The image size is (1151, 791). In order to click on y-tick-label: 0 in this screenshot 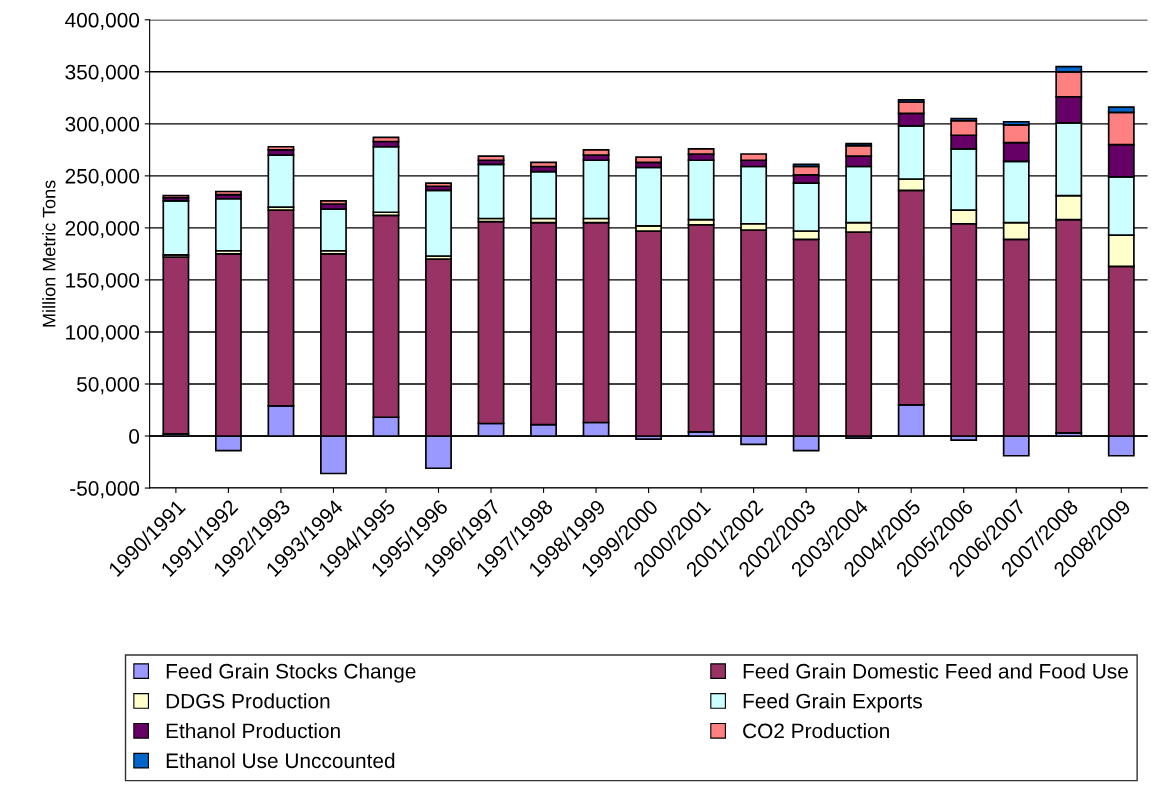, I will do `click(134, 436)`.